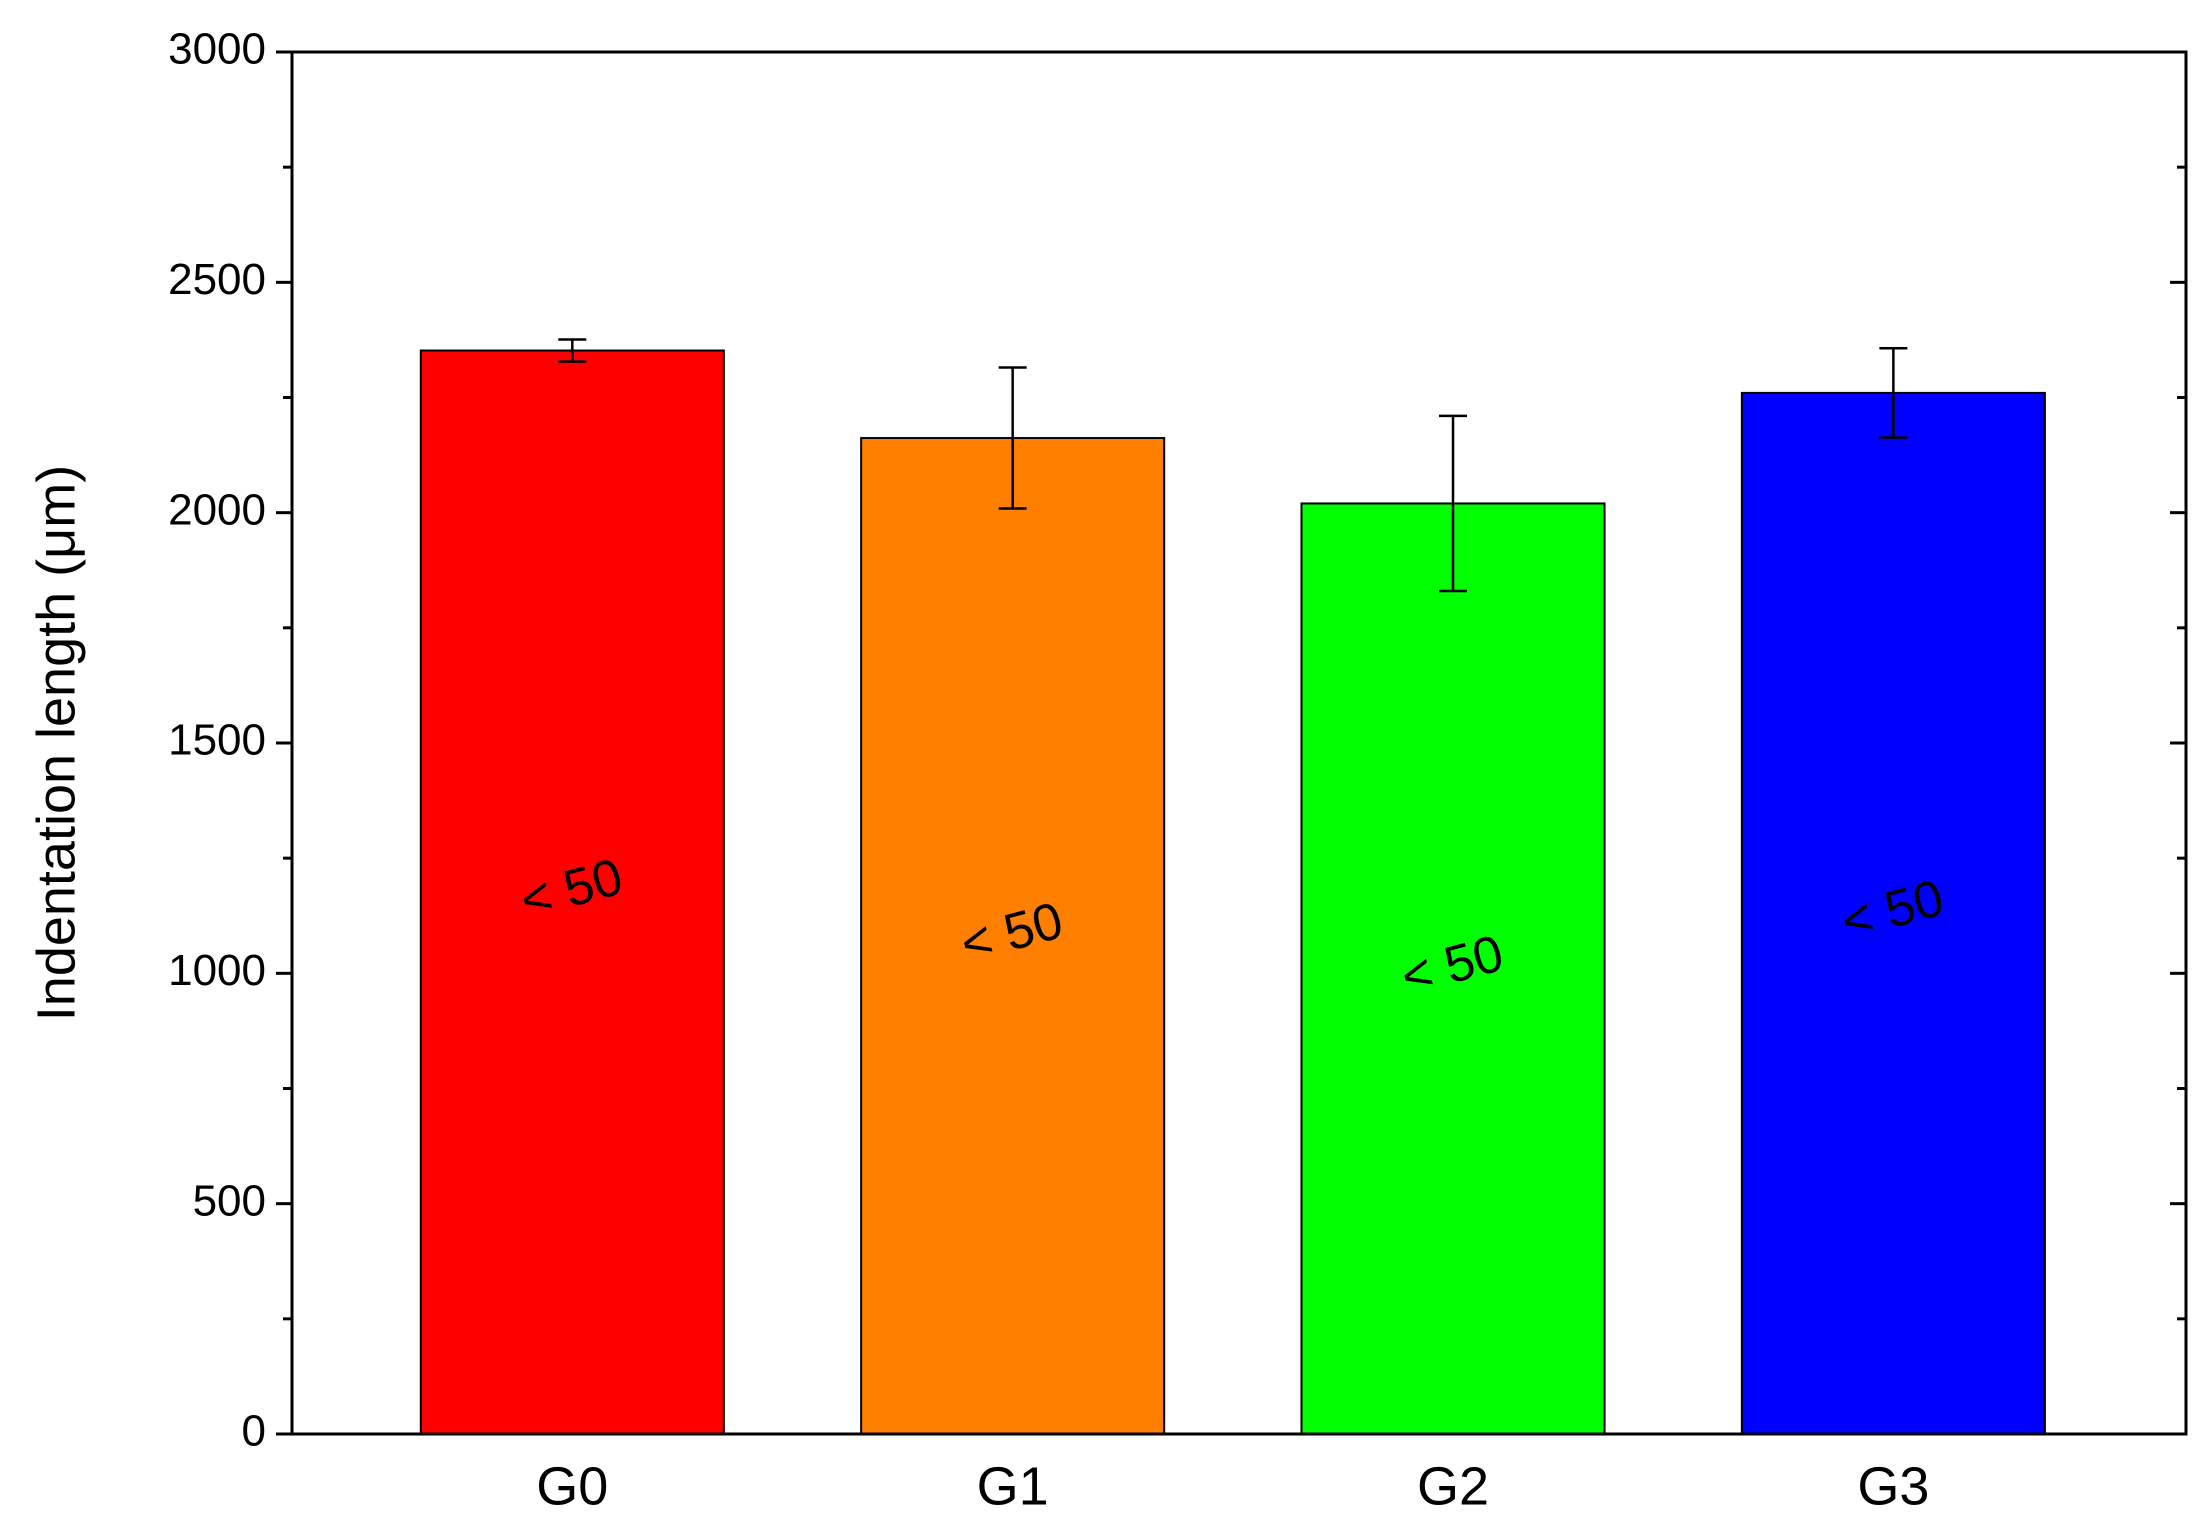  I want to click on x-tick-label: G2, so click(1453, 1486).